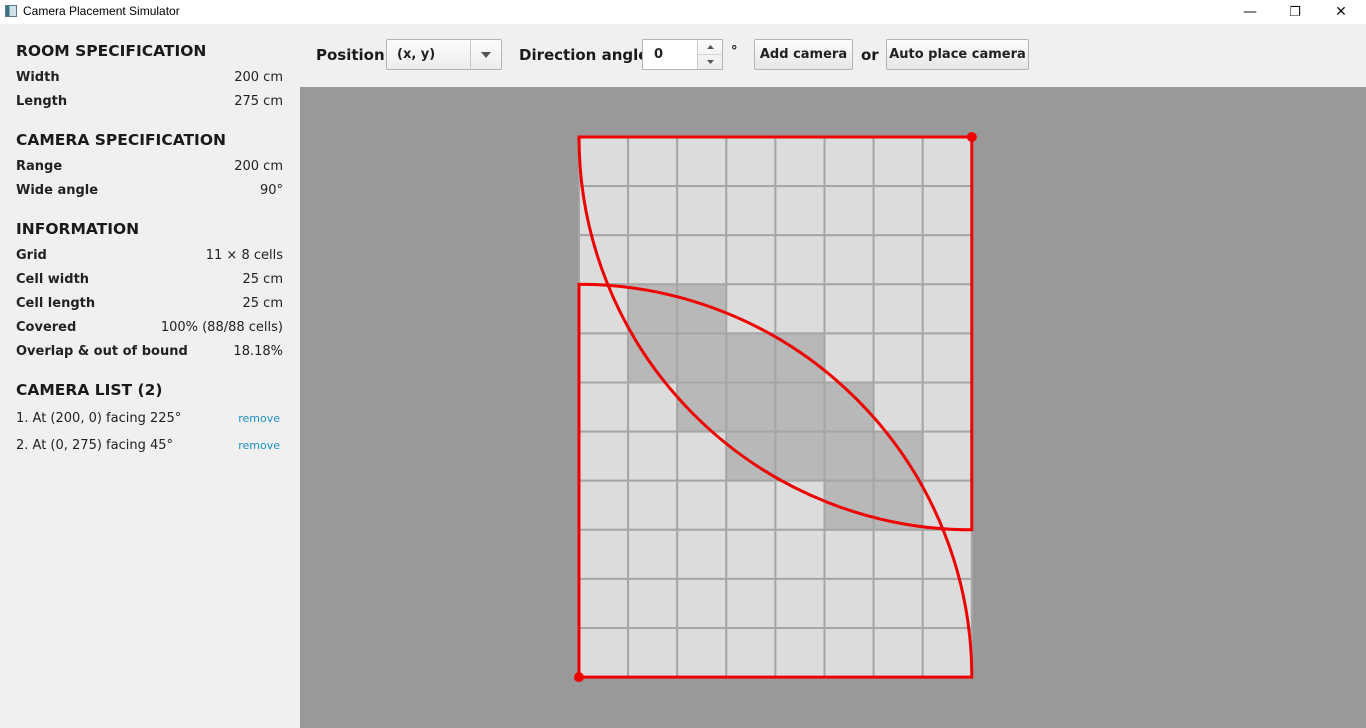  Describe the element at coordinates (53, 279) in the screenshot. I see `cell-width-label: Cell width` at that location.